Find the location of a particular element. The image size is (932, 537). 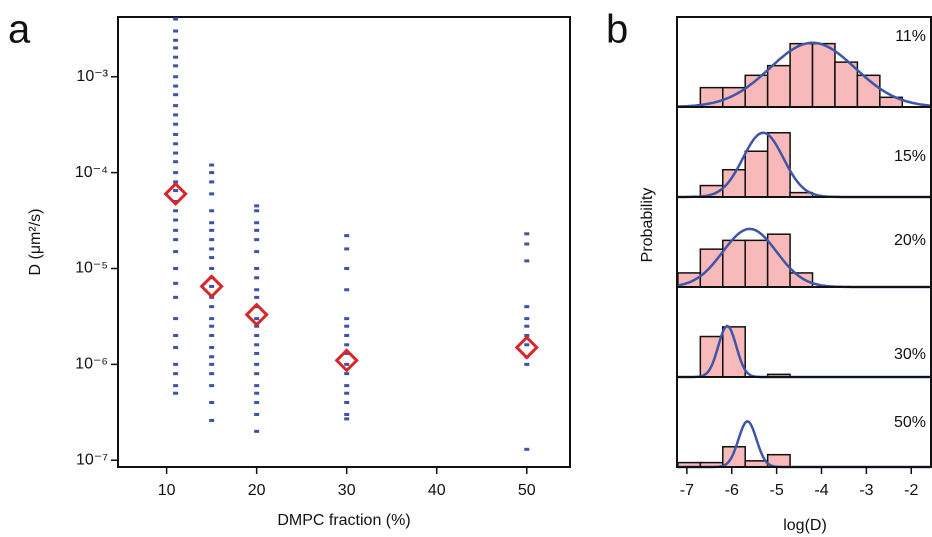

x-tick-label: 10 is located at coordinates (167, 490).